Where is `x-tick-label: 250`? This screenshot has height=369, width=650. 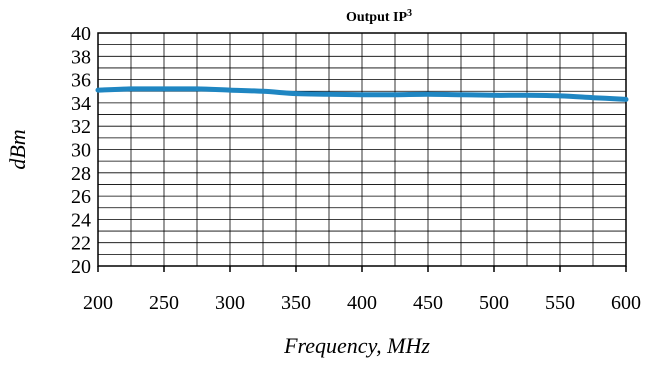 x-tick-label: 250 is located at coordinates (164, 303).